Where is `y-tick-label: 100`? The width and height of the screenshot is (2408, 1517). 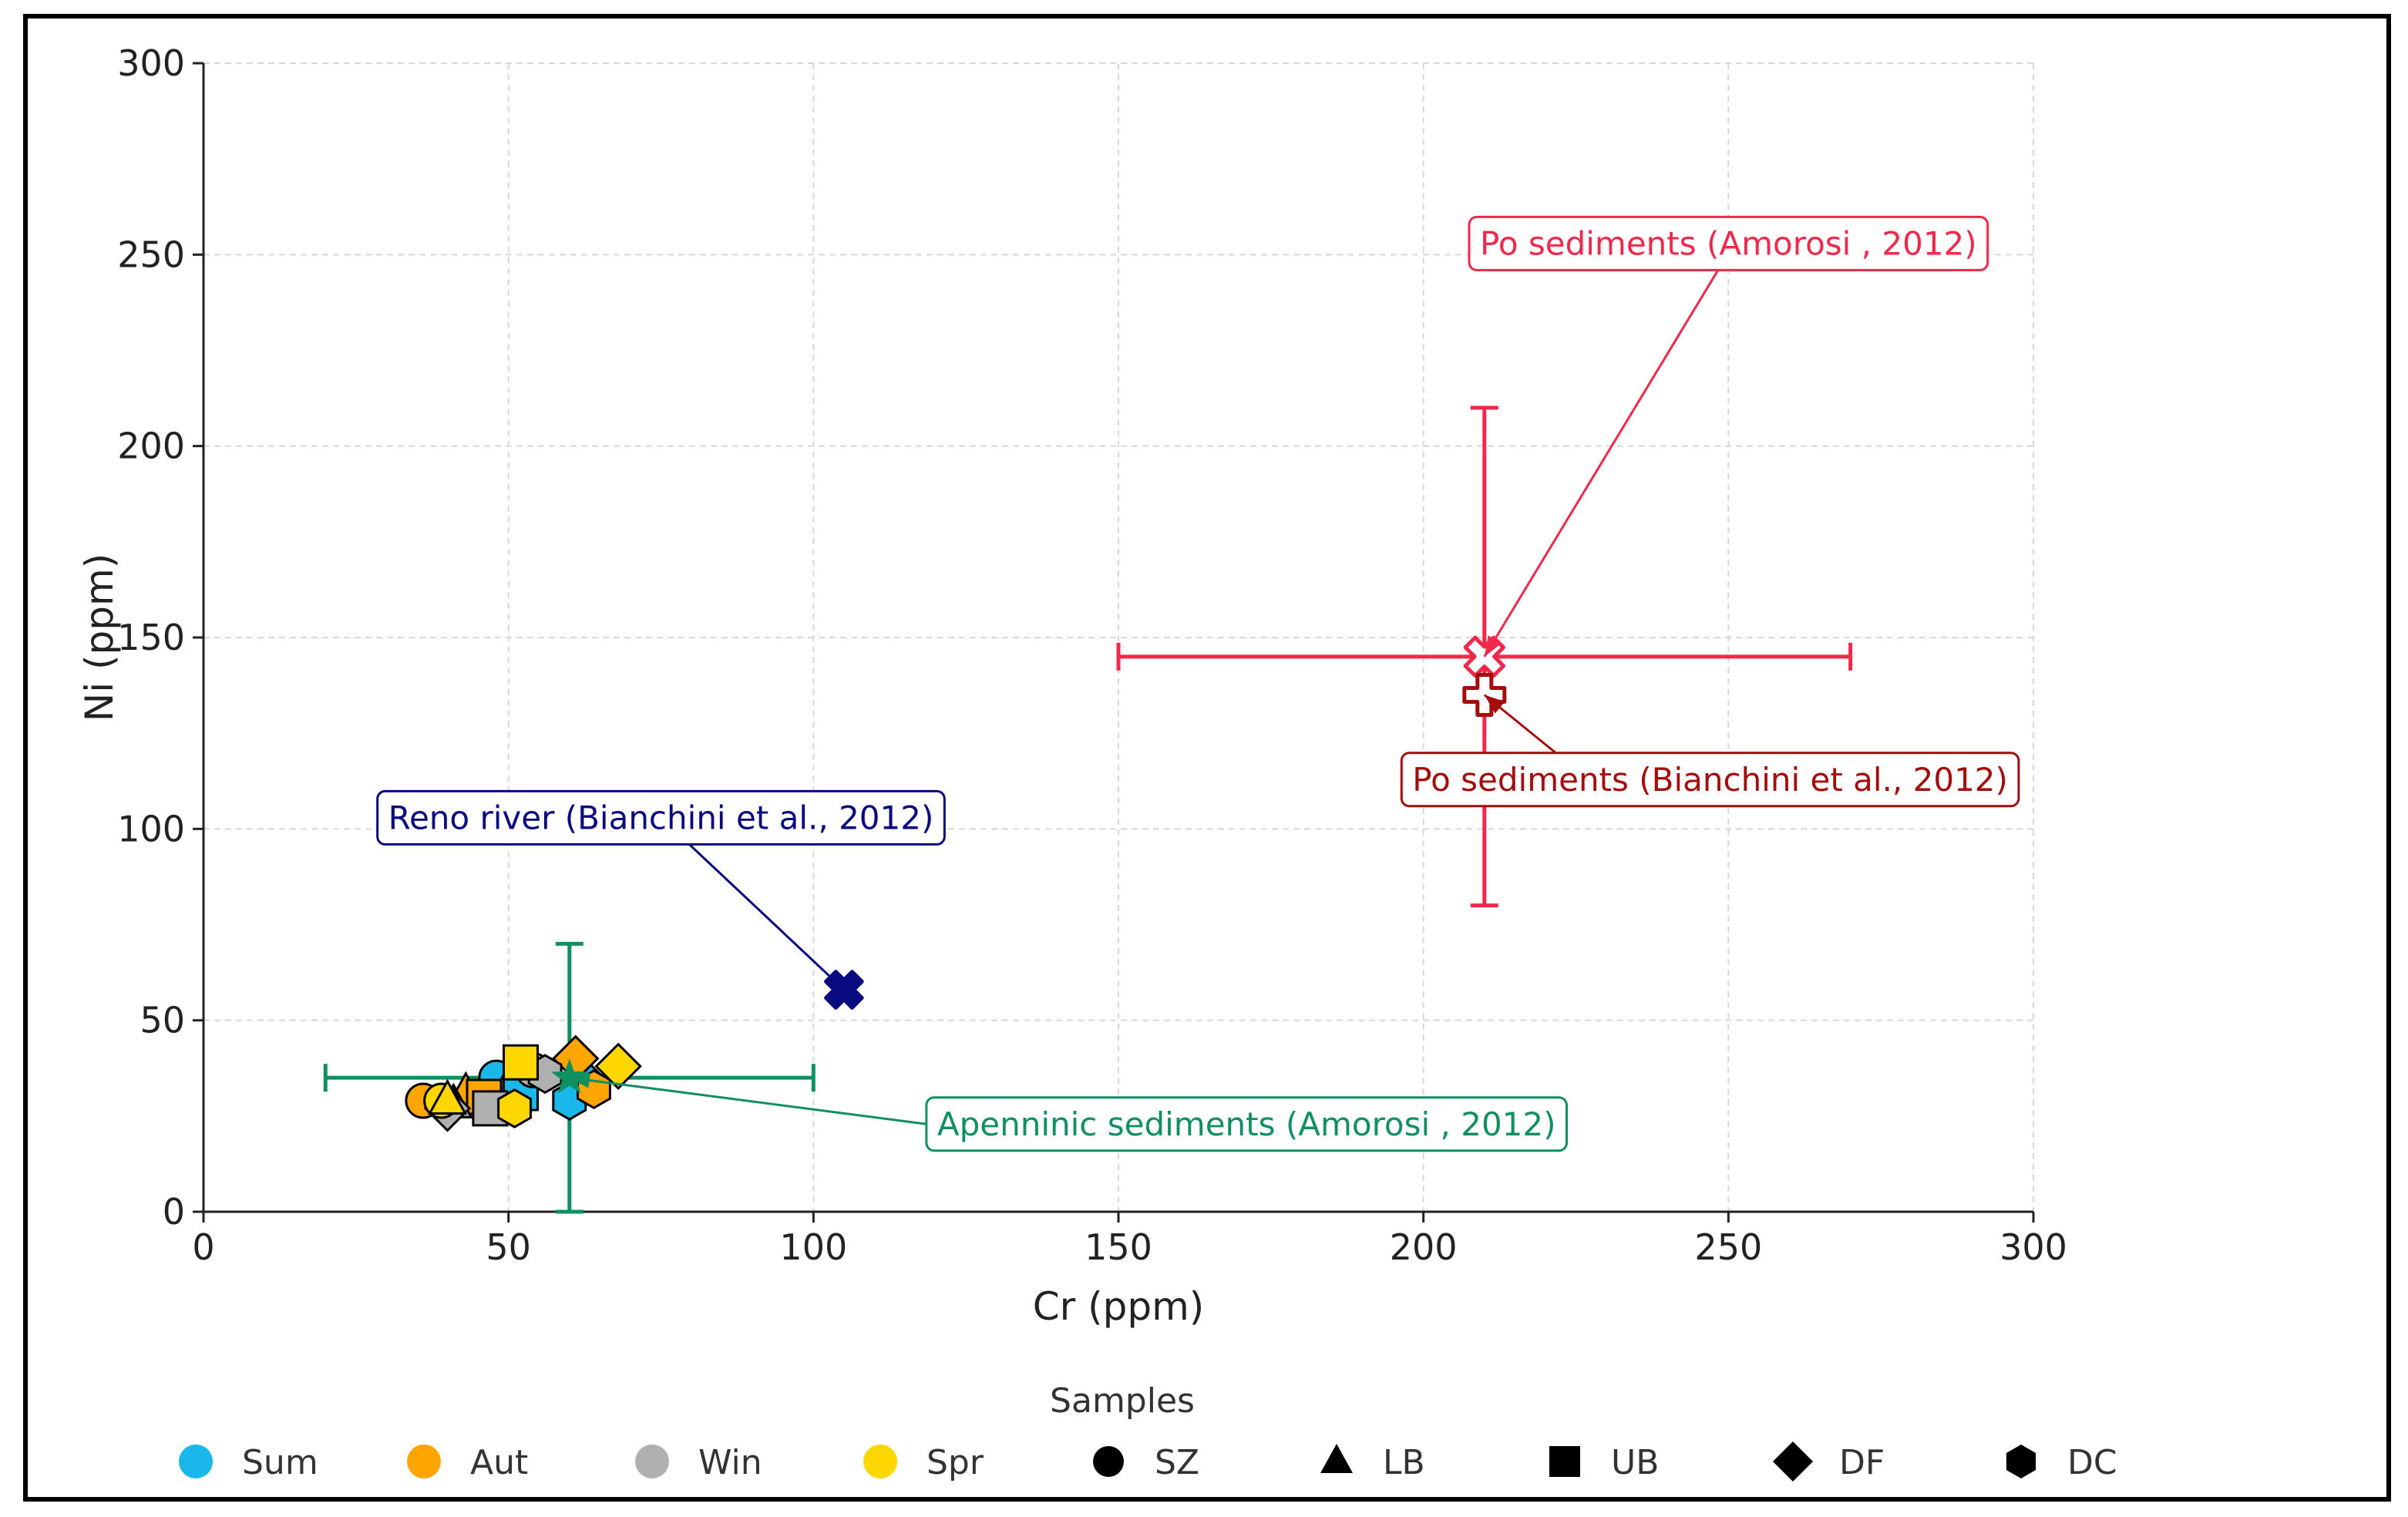
y-tick-label: 100 is located at coordinates (151, 829).